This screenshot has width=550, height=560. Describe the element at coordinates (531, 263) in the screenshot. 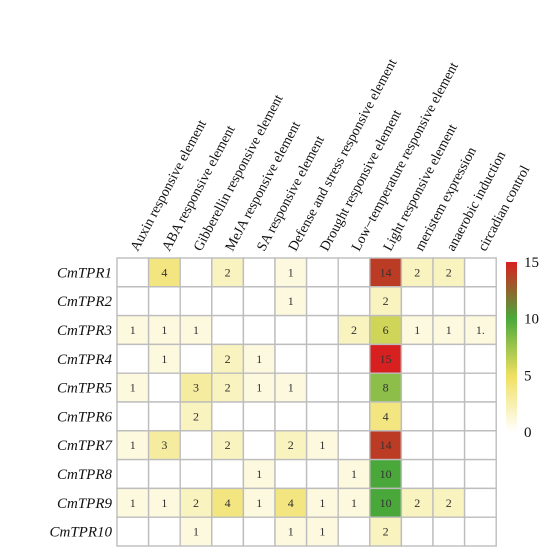

I see `colorbar-tick-label: 15` at that location.